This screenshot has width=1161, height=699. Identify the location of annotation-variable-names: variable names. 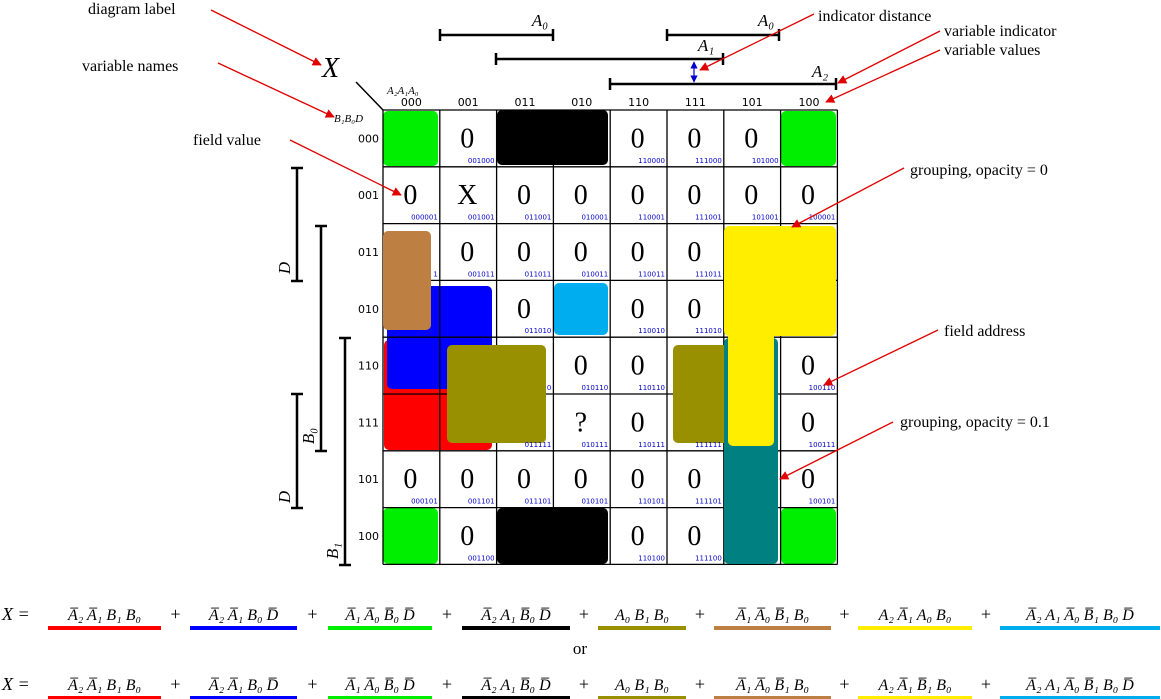
(130, 66).